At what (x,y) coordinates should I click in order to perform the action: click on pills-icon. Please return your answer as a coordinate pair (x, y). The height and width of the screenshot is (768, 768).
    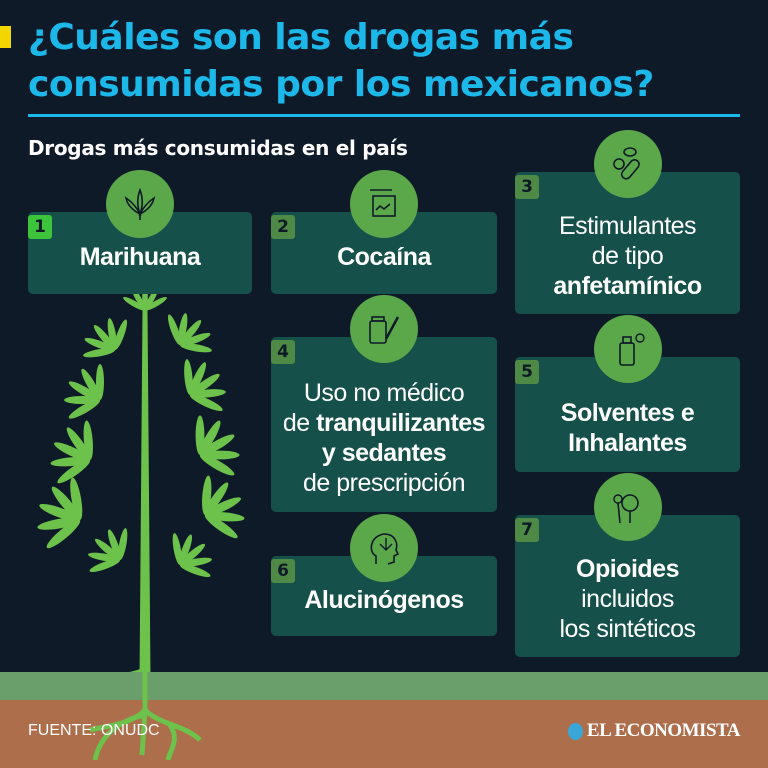
    Looking at the image, I should click on (627, 164).